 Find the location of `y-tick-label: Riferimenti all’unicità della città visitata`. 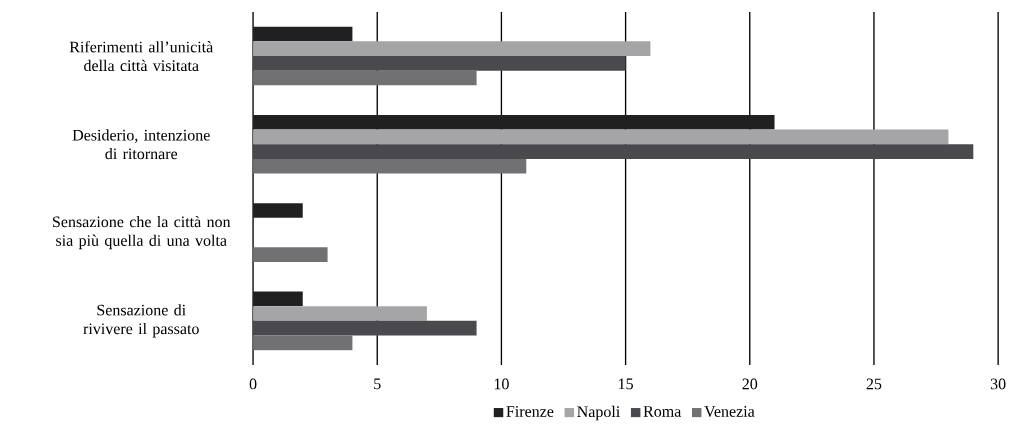

y-tick-label: Riferimenti all’unicità della città visitata is located at coordinates (141, 56).